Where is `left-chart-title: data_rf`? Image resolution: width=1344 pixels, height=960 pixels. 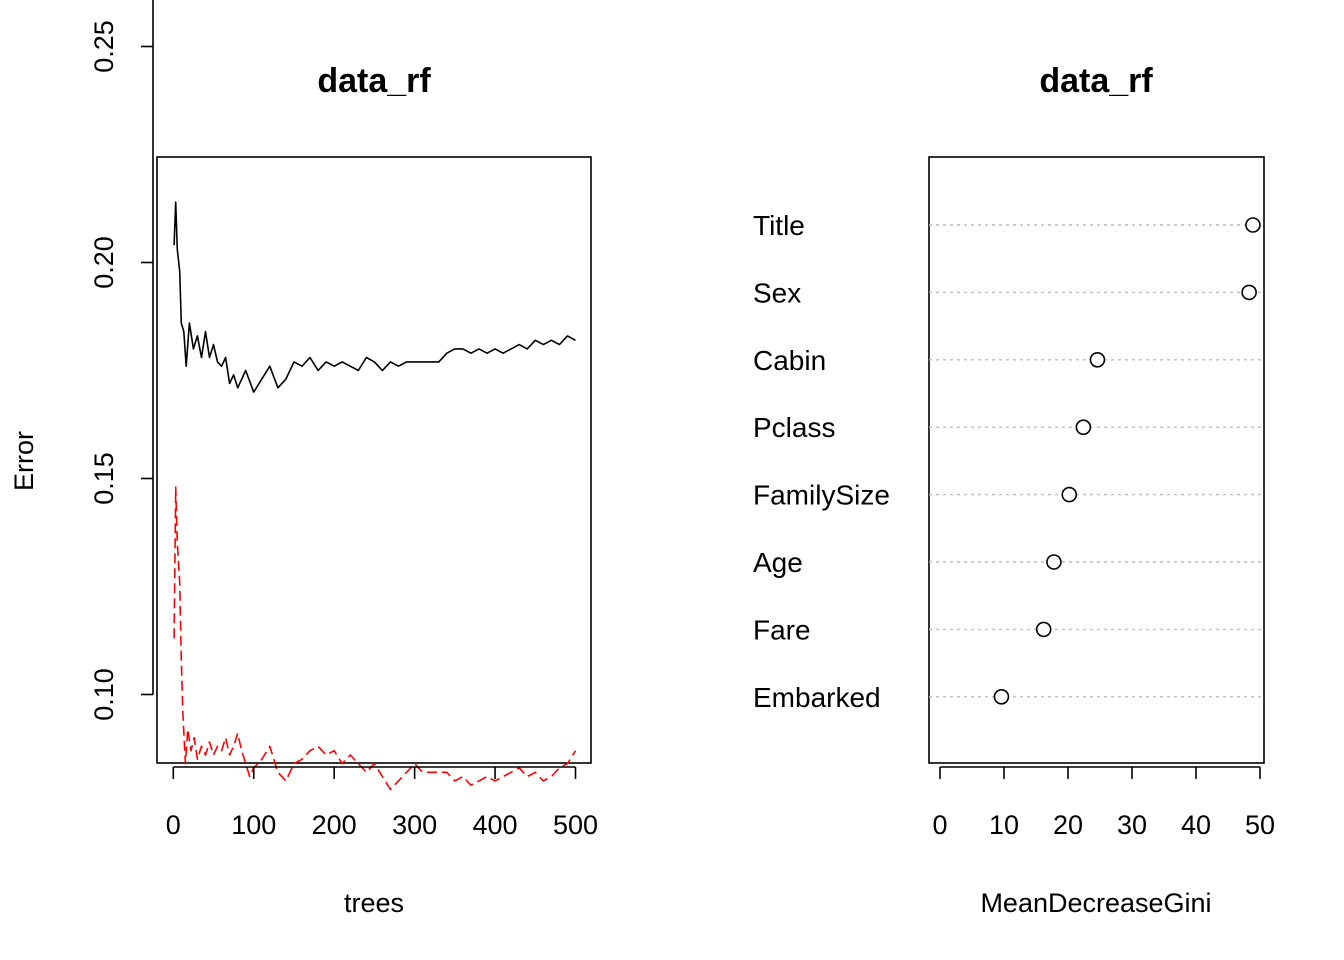
left-chart-title: data_rf is located at coordinates (374, 81).